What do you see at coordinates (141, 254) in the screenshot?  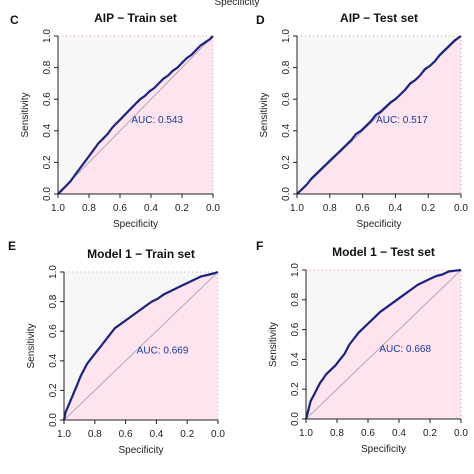 I see `panel-title-e: Model 1 − Train set` at bounding box center [141, 254].